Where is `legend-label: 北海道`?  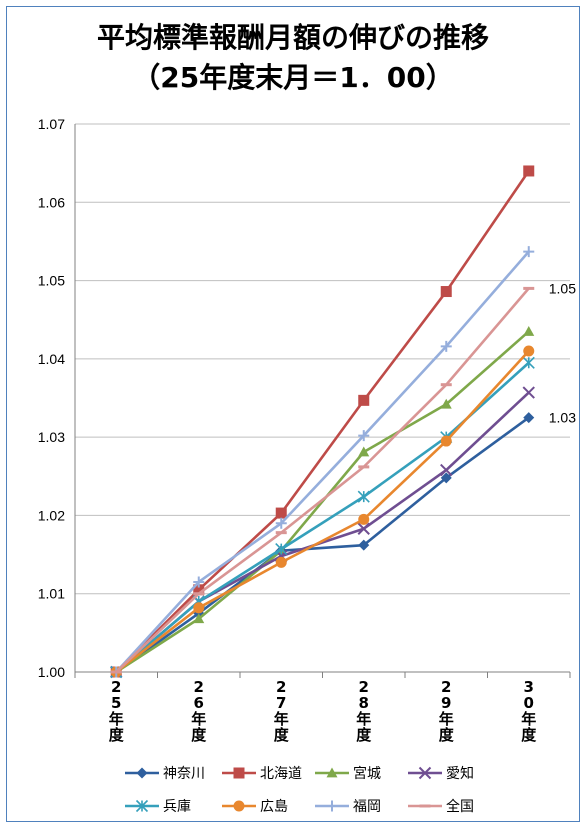 legend-label: 北海道 is located at coordinates (281, 774).